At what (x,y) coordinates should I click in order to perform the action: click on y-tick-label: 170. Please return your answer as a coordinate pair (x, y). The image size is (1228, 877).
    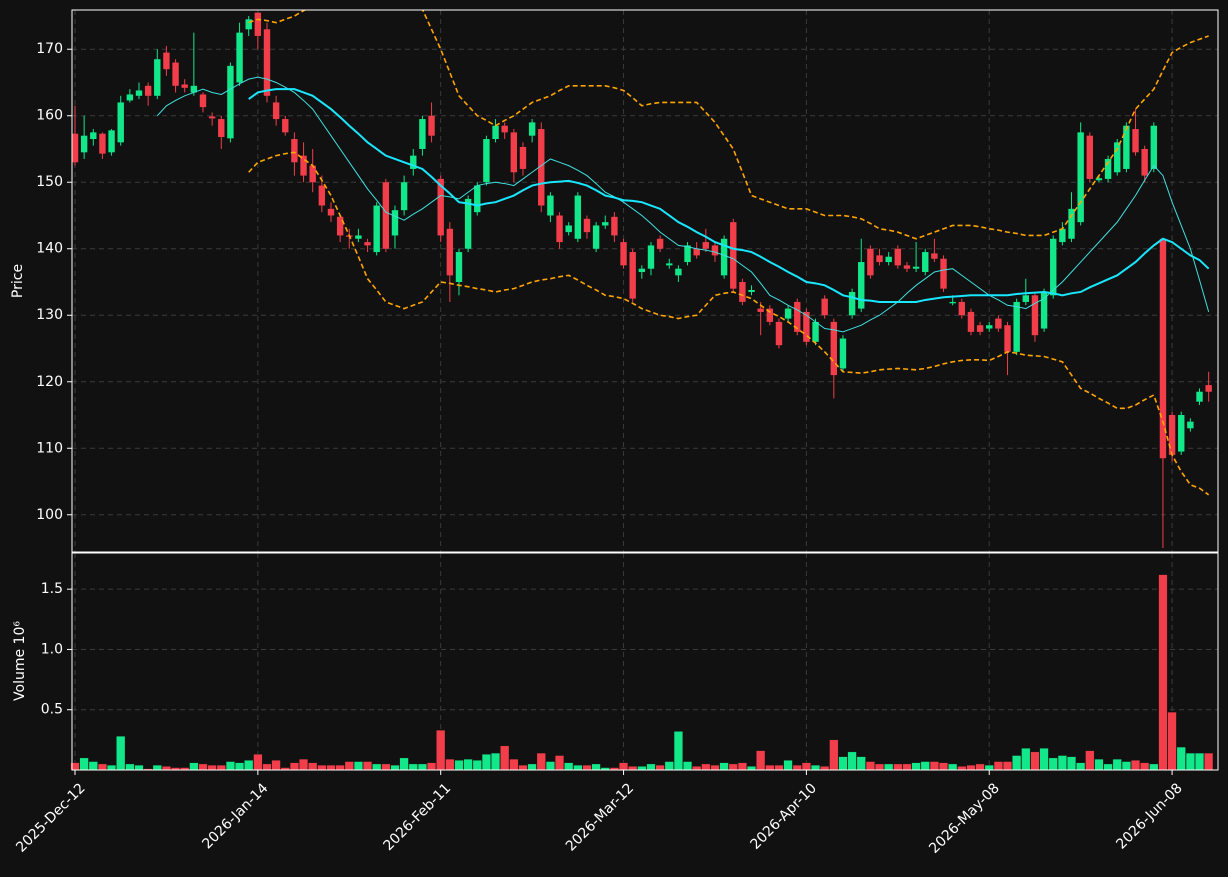
    Looking at the image, I should click on (49, 49).